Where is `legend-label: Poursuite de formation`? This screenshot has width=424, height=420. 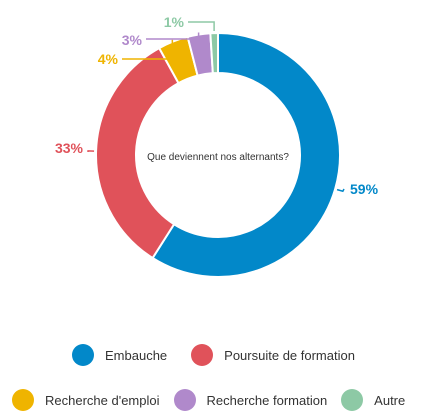 legend-label: Poursuite de formation is located at coordinates (289, 355).